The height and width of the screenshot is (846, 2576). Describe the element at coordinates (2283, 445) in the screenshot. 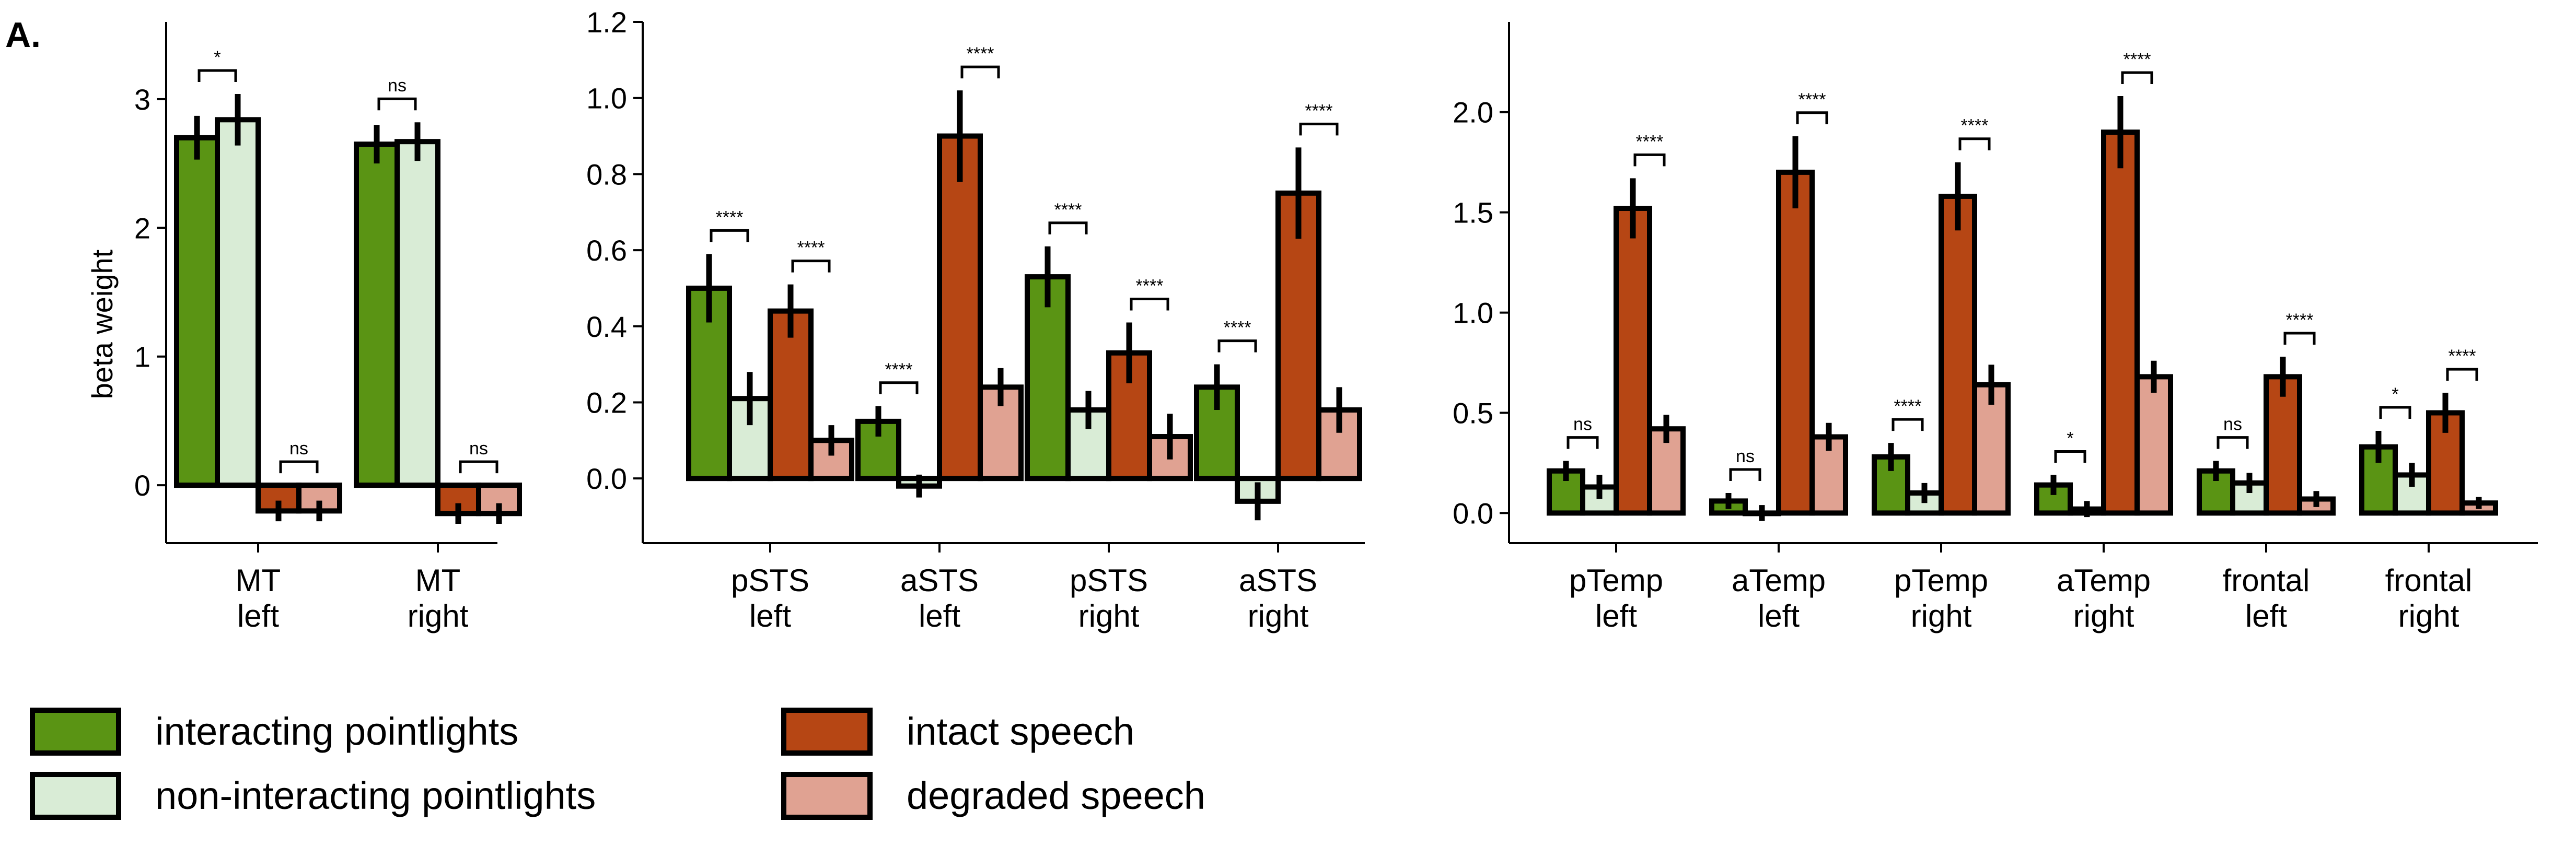

I see `bar-frontal-left-intact-speech` at that location.